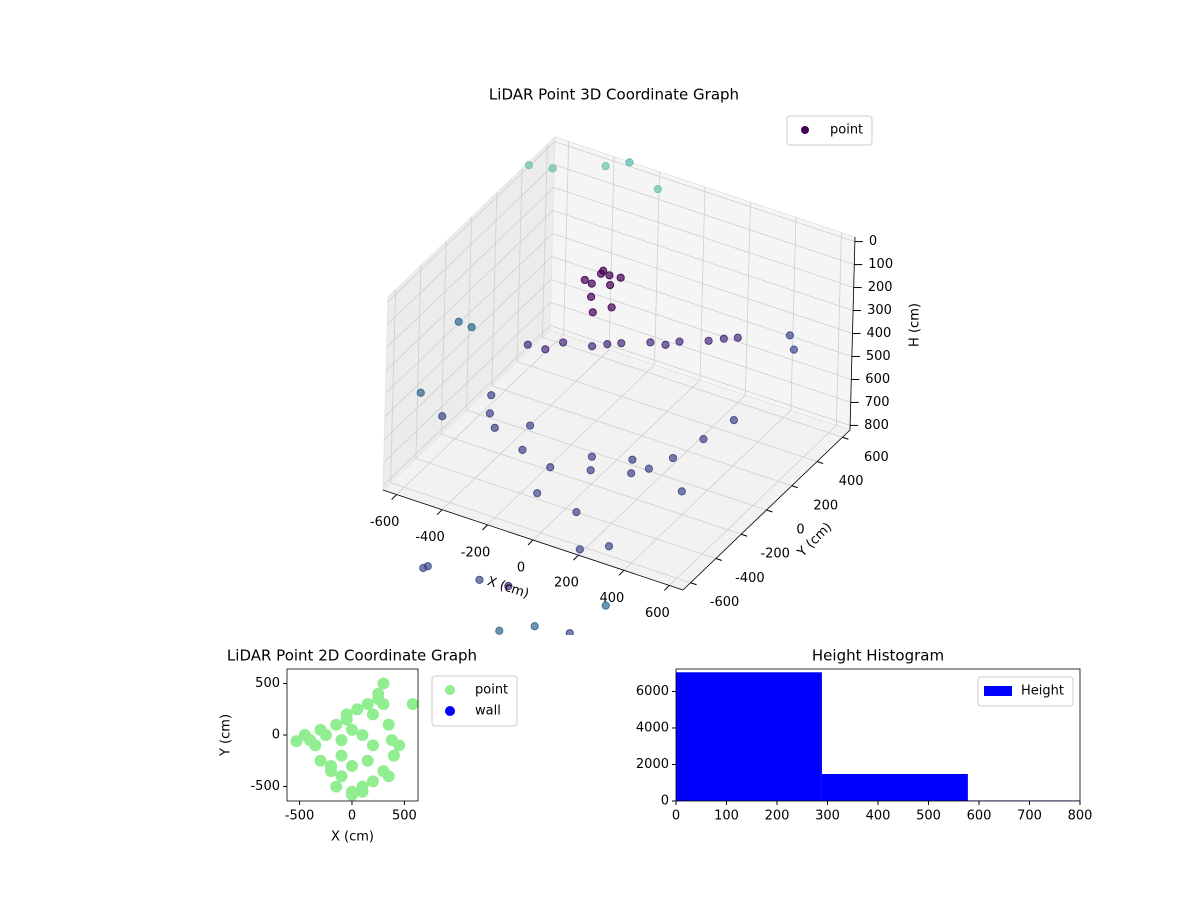 This screenshot has width=1200, height=900. Describe the element at coordinates (1042, 691) in the screenshot. I see `legend-label: Height` at that location.